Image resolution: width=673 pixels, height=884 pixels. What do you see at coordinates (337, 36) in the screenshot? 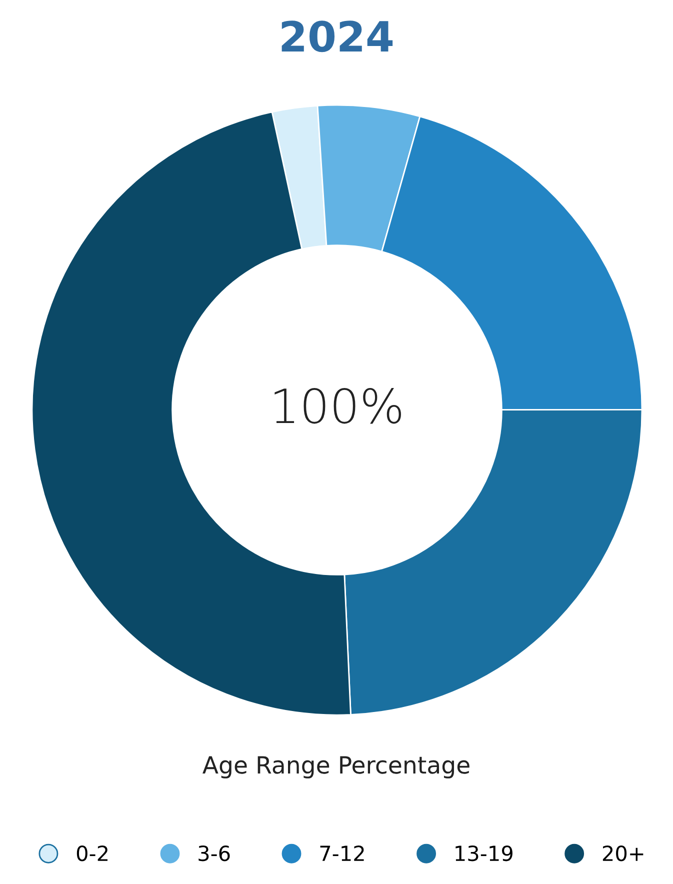
I see `chart-title: 2024` at bounding box center [337, 36].